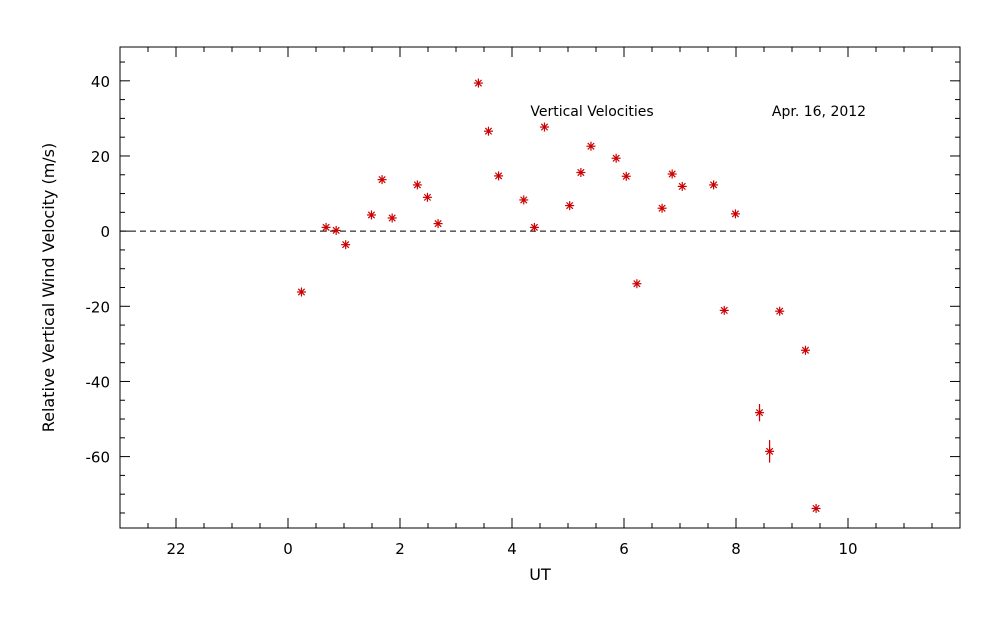  Describe the element at coordinates (98, 270) in the screenshot. I see `y-tick-labels: -60 -40 -20 0 20 40` at that location.